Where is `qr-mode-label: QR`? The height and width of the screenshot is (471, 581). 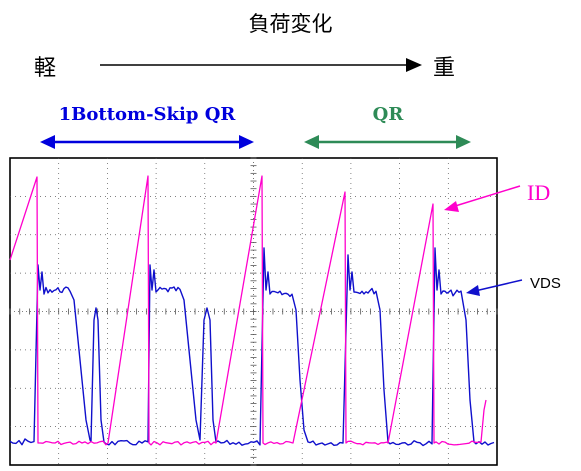 qr-mode-label: QR is located at coordinates (388, 114).